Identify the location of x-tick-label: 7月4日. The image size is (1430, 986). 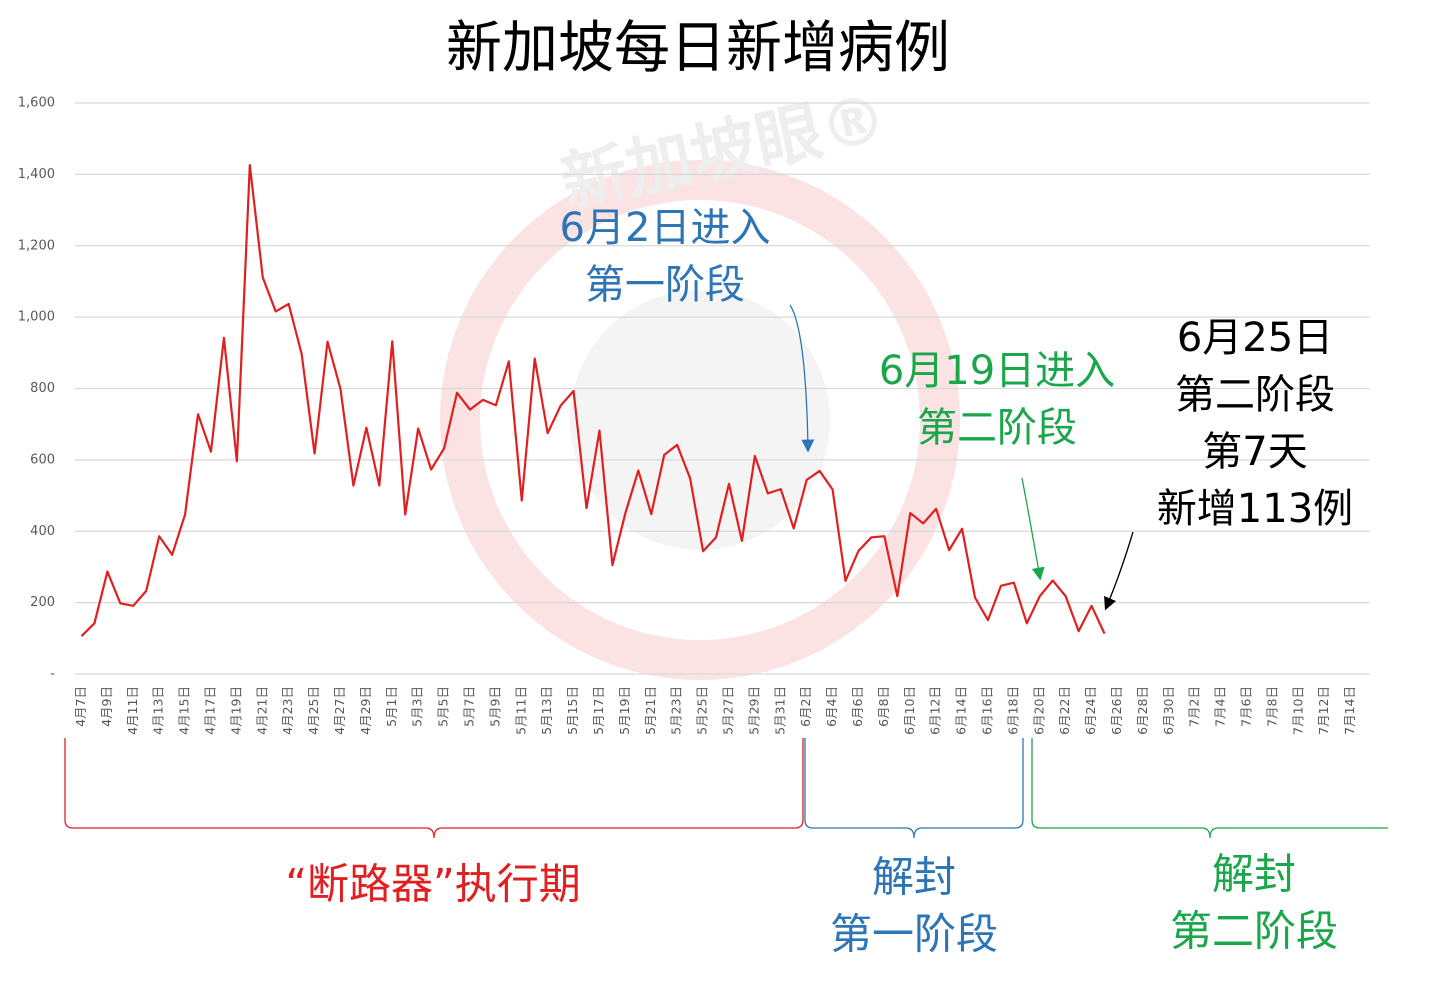
(1220, 706).